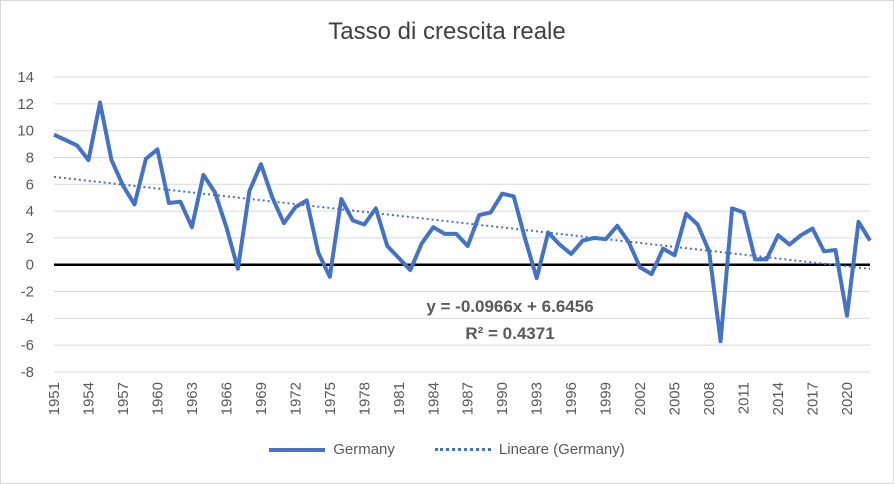 Image resolution: width=894 pixels, height=484 pixels. I want to click on legend-swatch-solid, so click(297, 449).